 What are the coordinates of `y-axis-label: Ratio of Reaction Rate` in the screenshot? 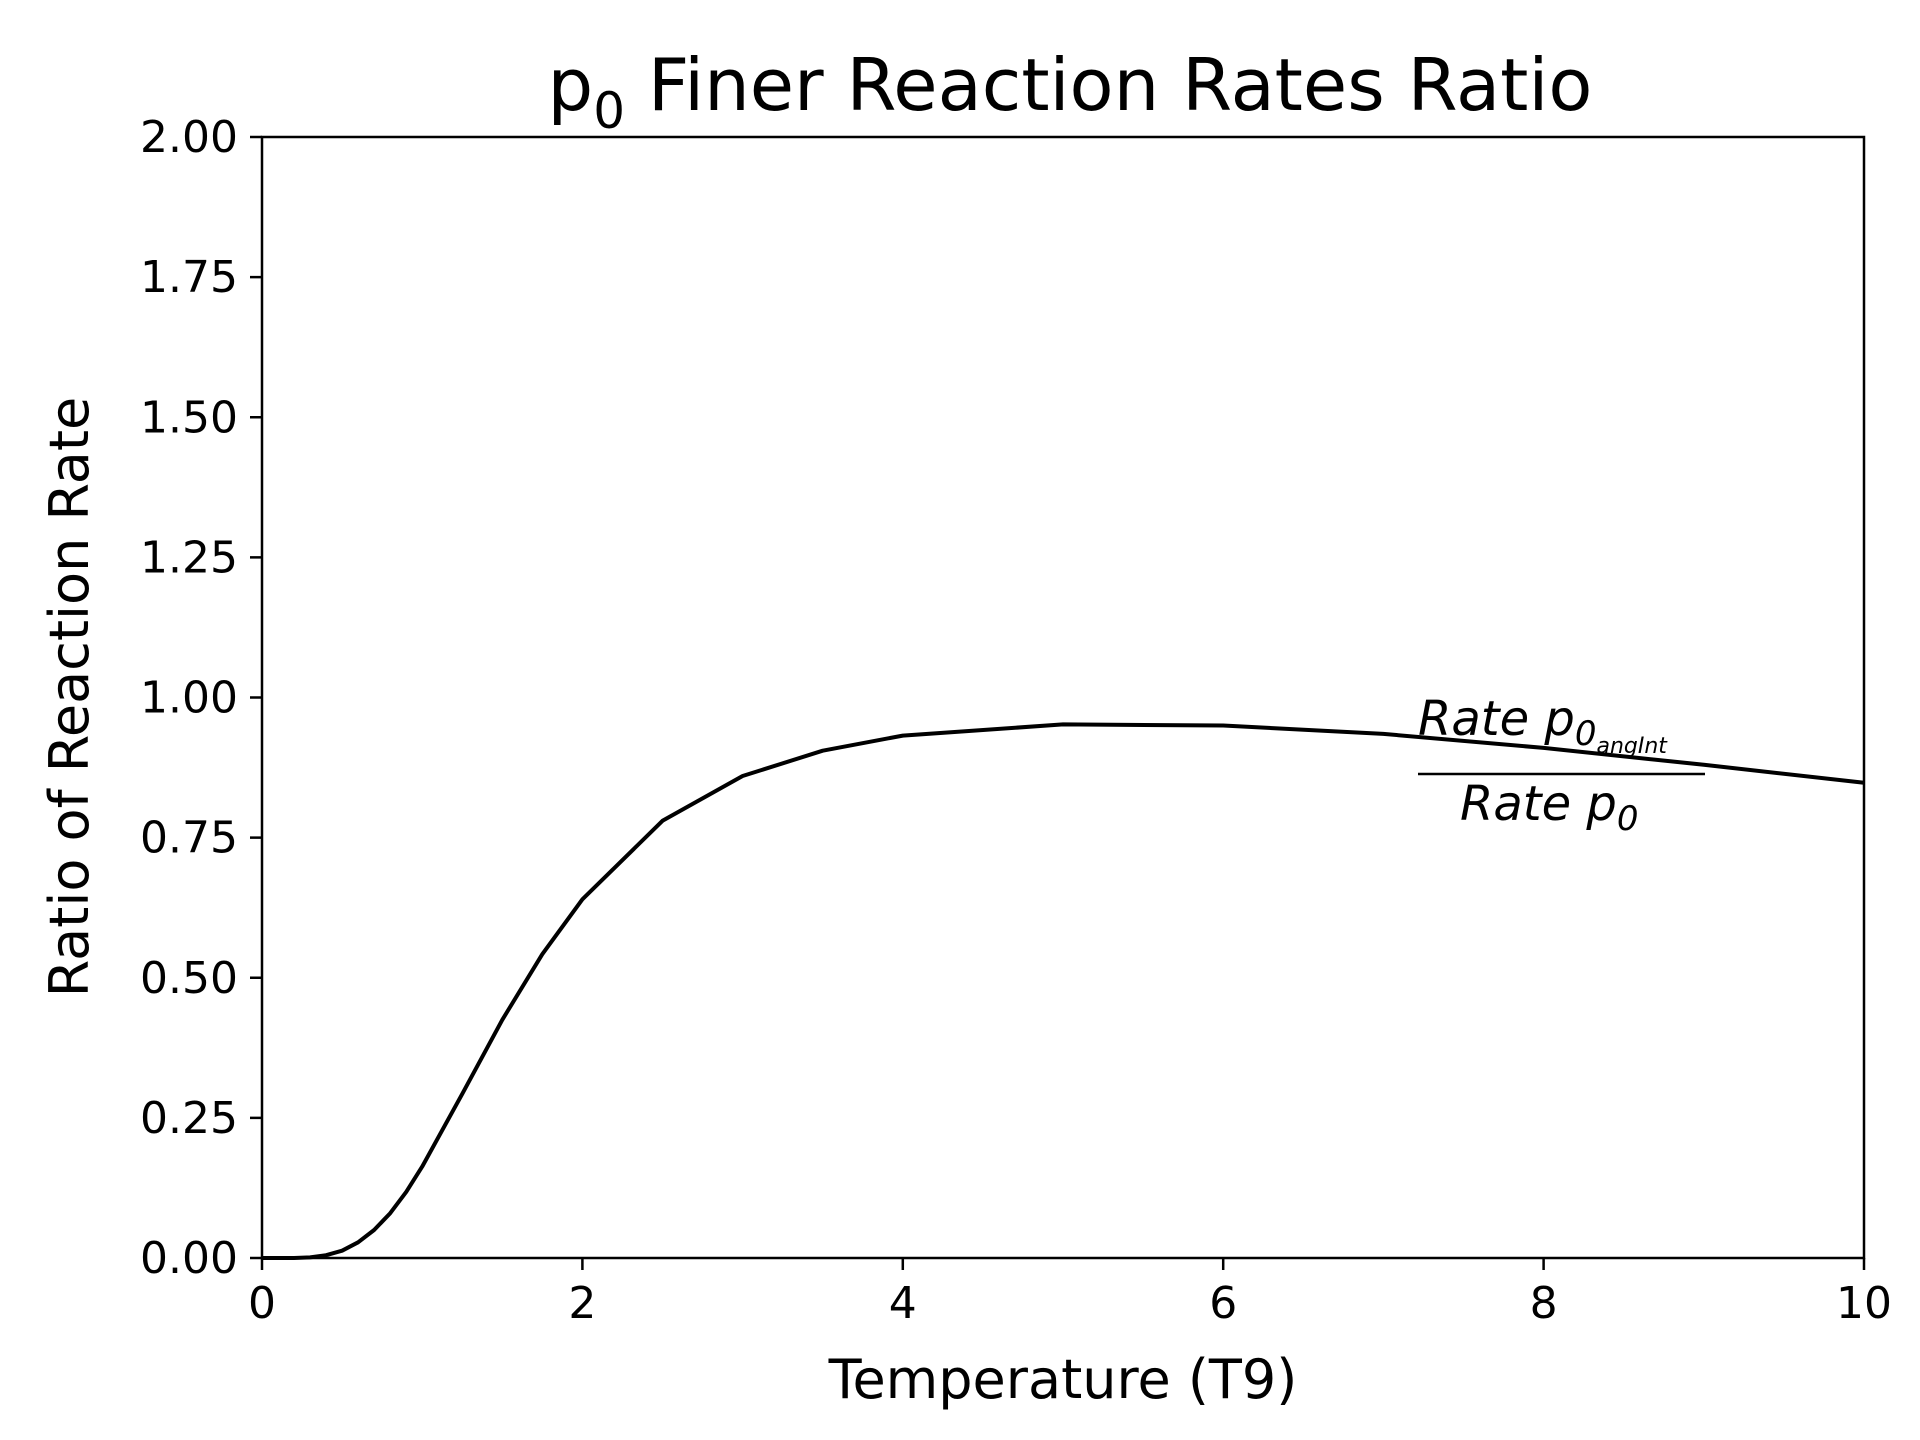 It's located at (69, 697).